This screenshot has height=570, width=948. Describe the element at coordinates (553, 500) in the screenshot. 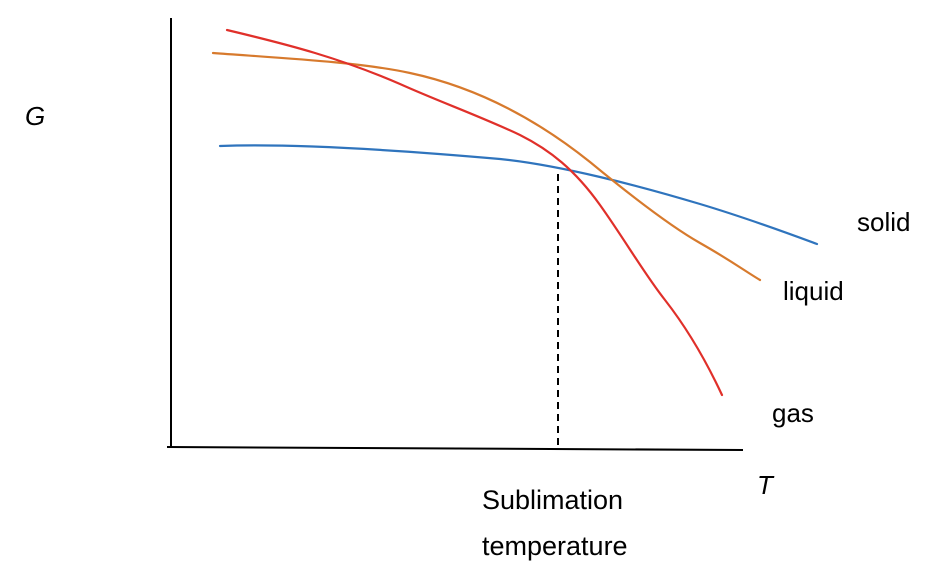

I see `sublimation-label-line1: Sublimation` at that location.